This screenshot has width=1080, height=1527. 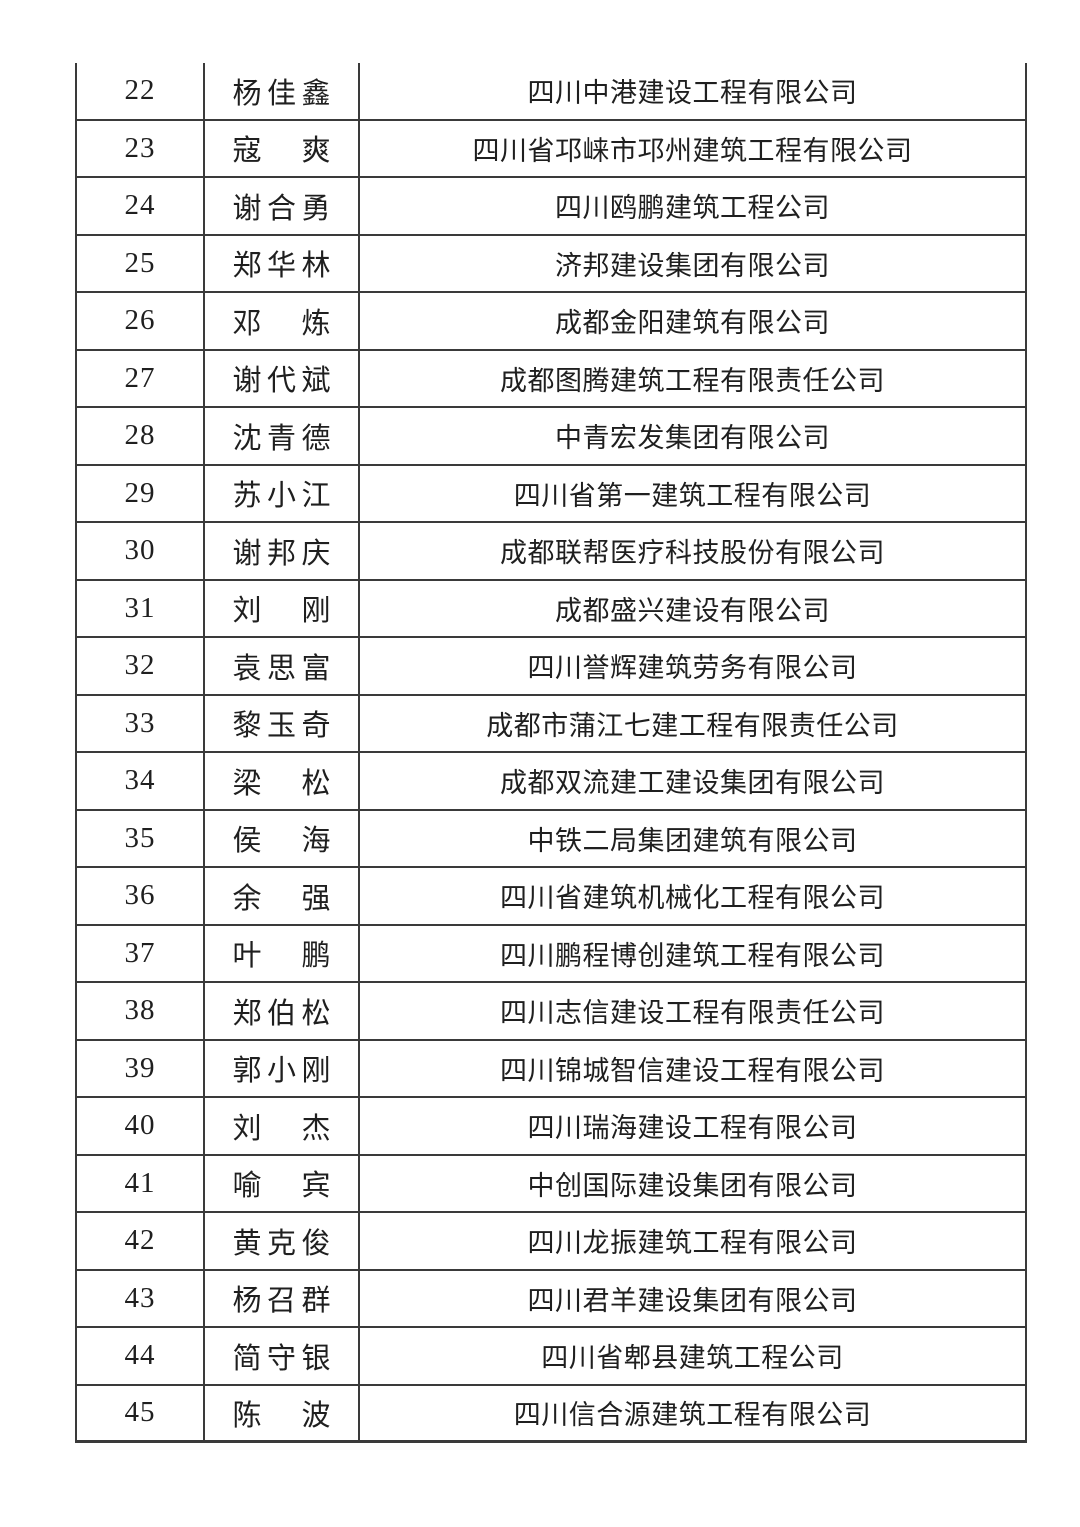 What do you see at coordinates (140, 91) in the screenshot?
I see `row-number-cell: 22` at bounding box center [140, 91].